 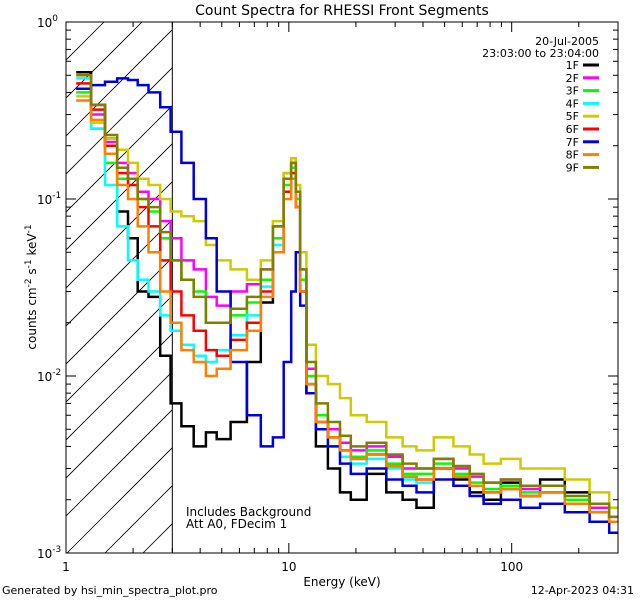 What do you see at coordinates (572, 91) in the screenshot?
I see `legend-label-3F: 3F` at bounding box center [572, 91].